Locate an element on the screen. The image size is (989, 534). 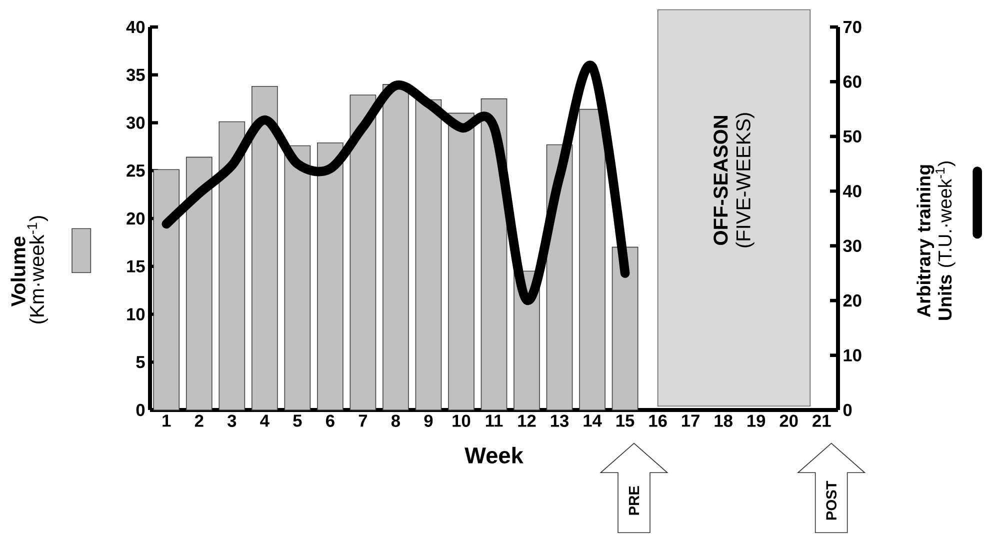
y2-tick-label: 70 is located at coordinates (852, 27).